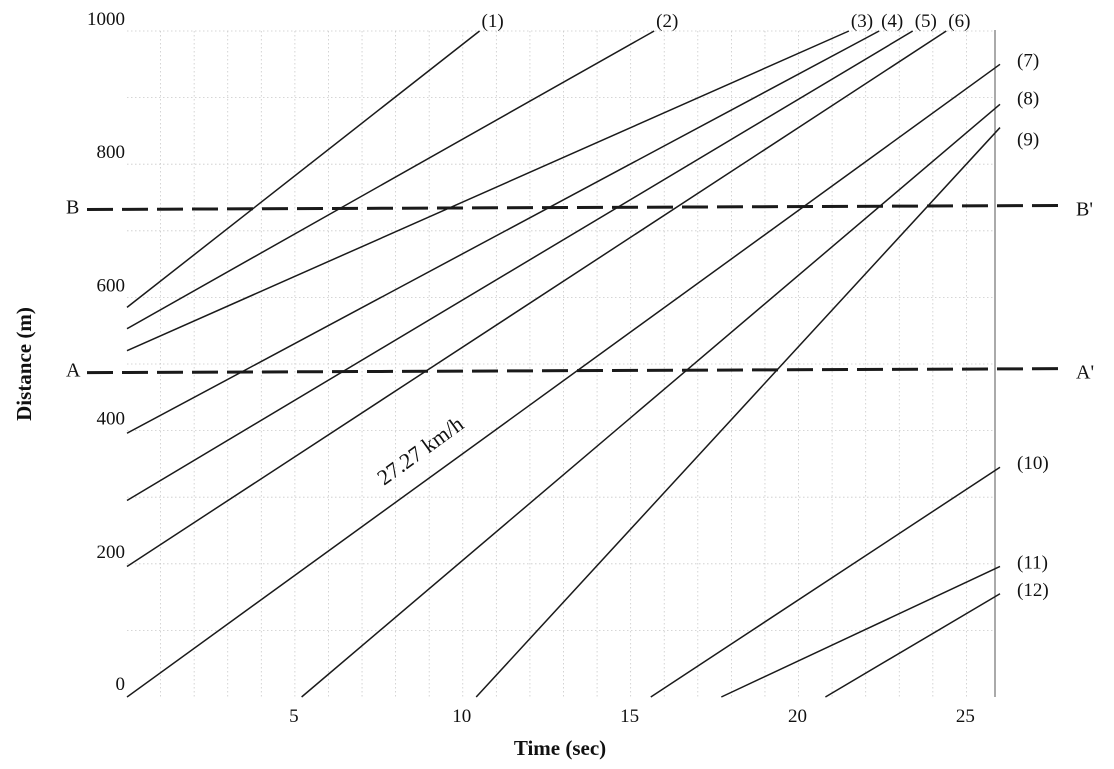 The height and width of the screenshot is (769, 1114). Describe the element at coordinates (1028, 98) in the screenshot. I see `series-label: (8)` at that location.